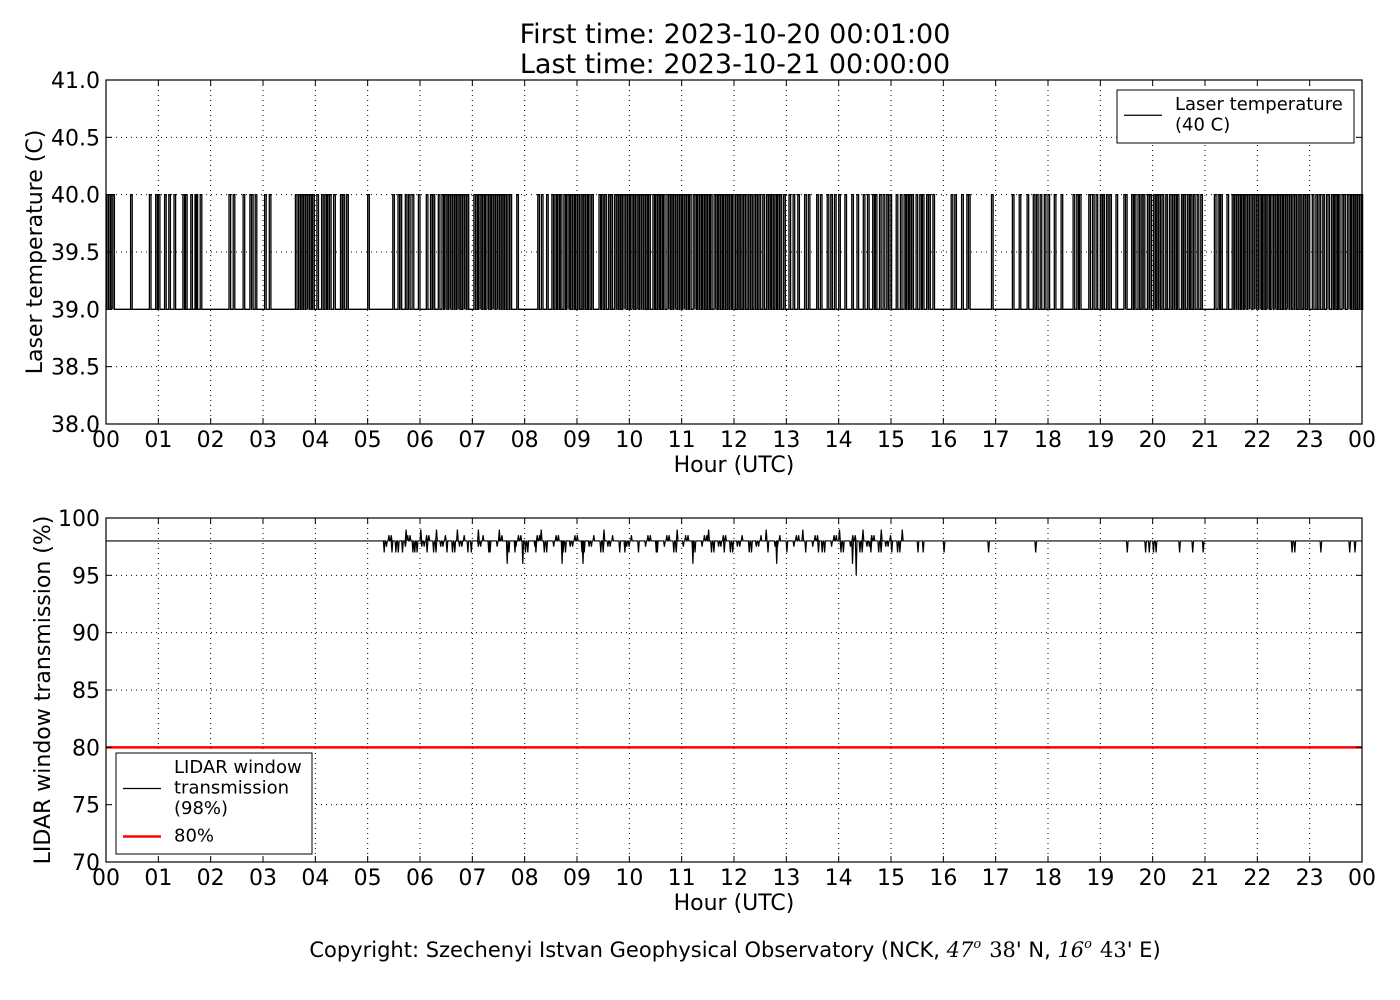  I want to click on latitude-degrees: 47, so click(960, 950).